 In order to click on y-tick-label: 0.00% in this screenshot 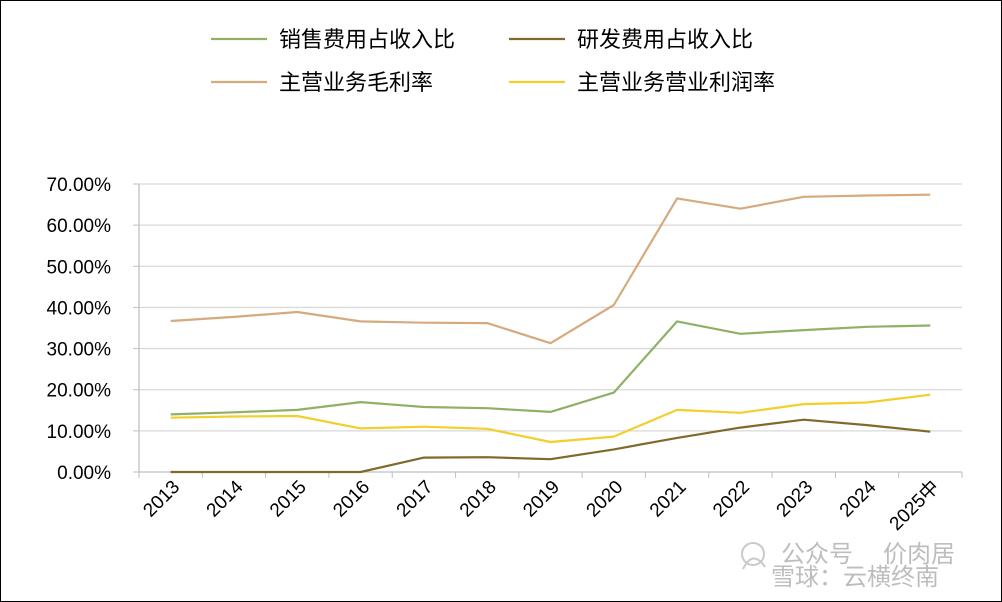, I will do `click(84, 473)`.